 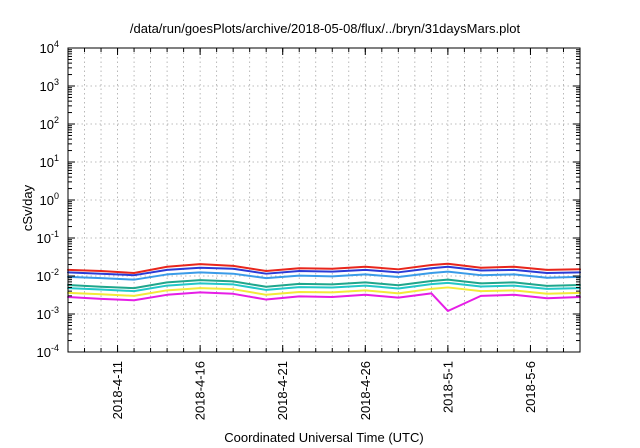 What do you see at coordinates (55, 272) in the screenshot?
I see `y-tick-label-exponent: -2` at bounding box center [55, 272].